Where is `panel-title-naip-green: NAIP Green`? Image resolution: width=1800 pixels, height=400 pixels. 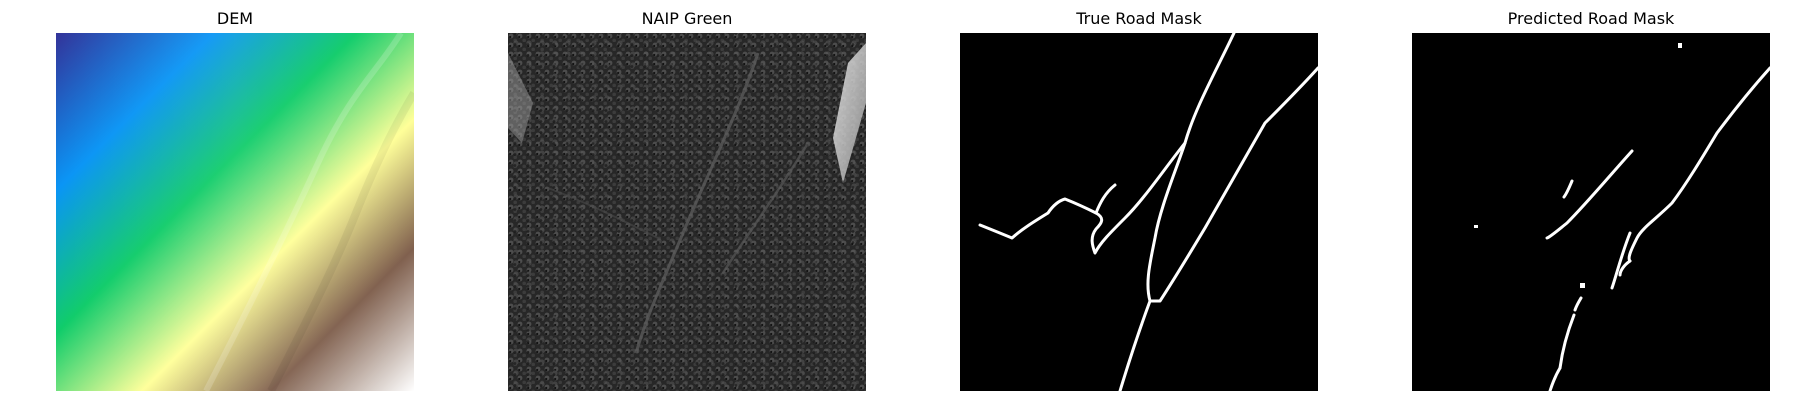 panel-title-naip-green: NAIP Green is located at coordinates (687, 18).